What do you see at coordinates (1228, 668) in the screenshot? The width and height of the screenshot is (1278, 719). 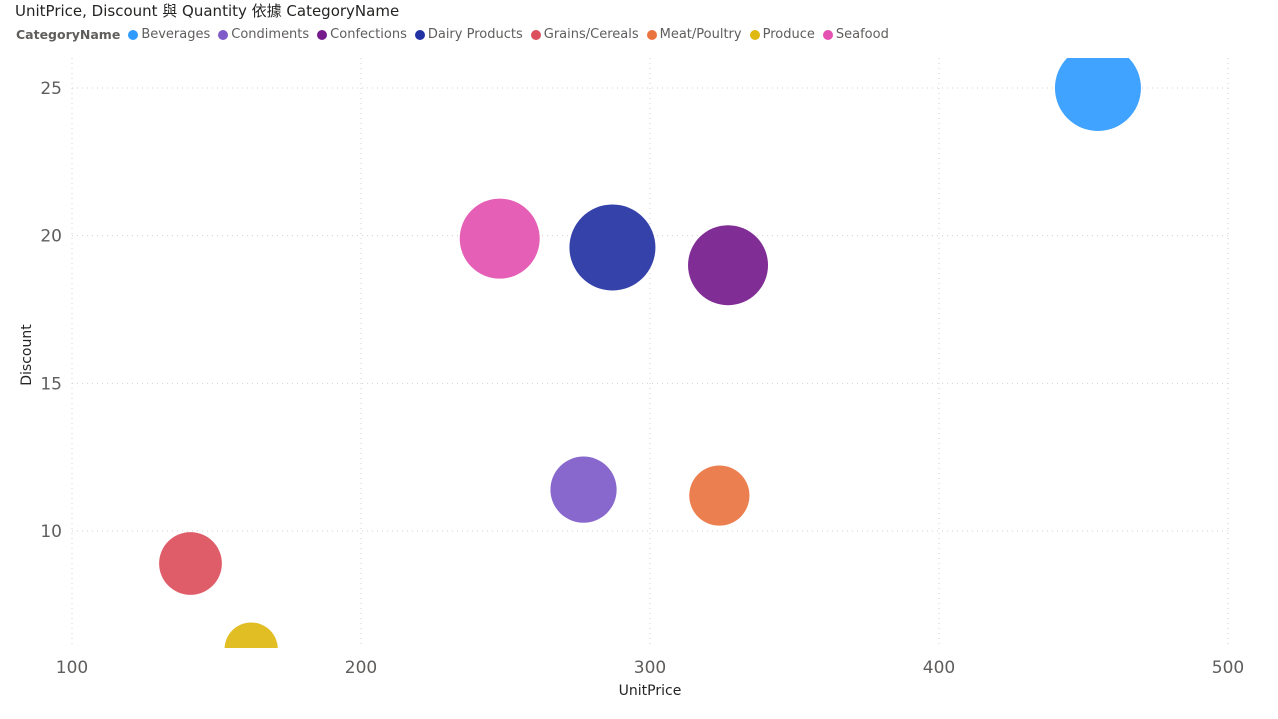 I see `x-tick-label: 500` at bounding box center [1228, 668].